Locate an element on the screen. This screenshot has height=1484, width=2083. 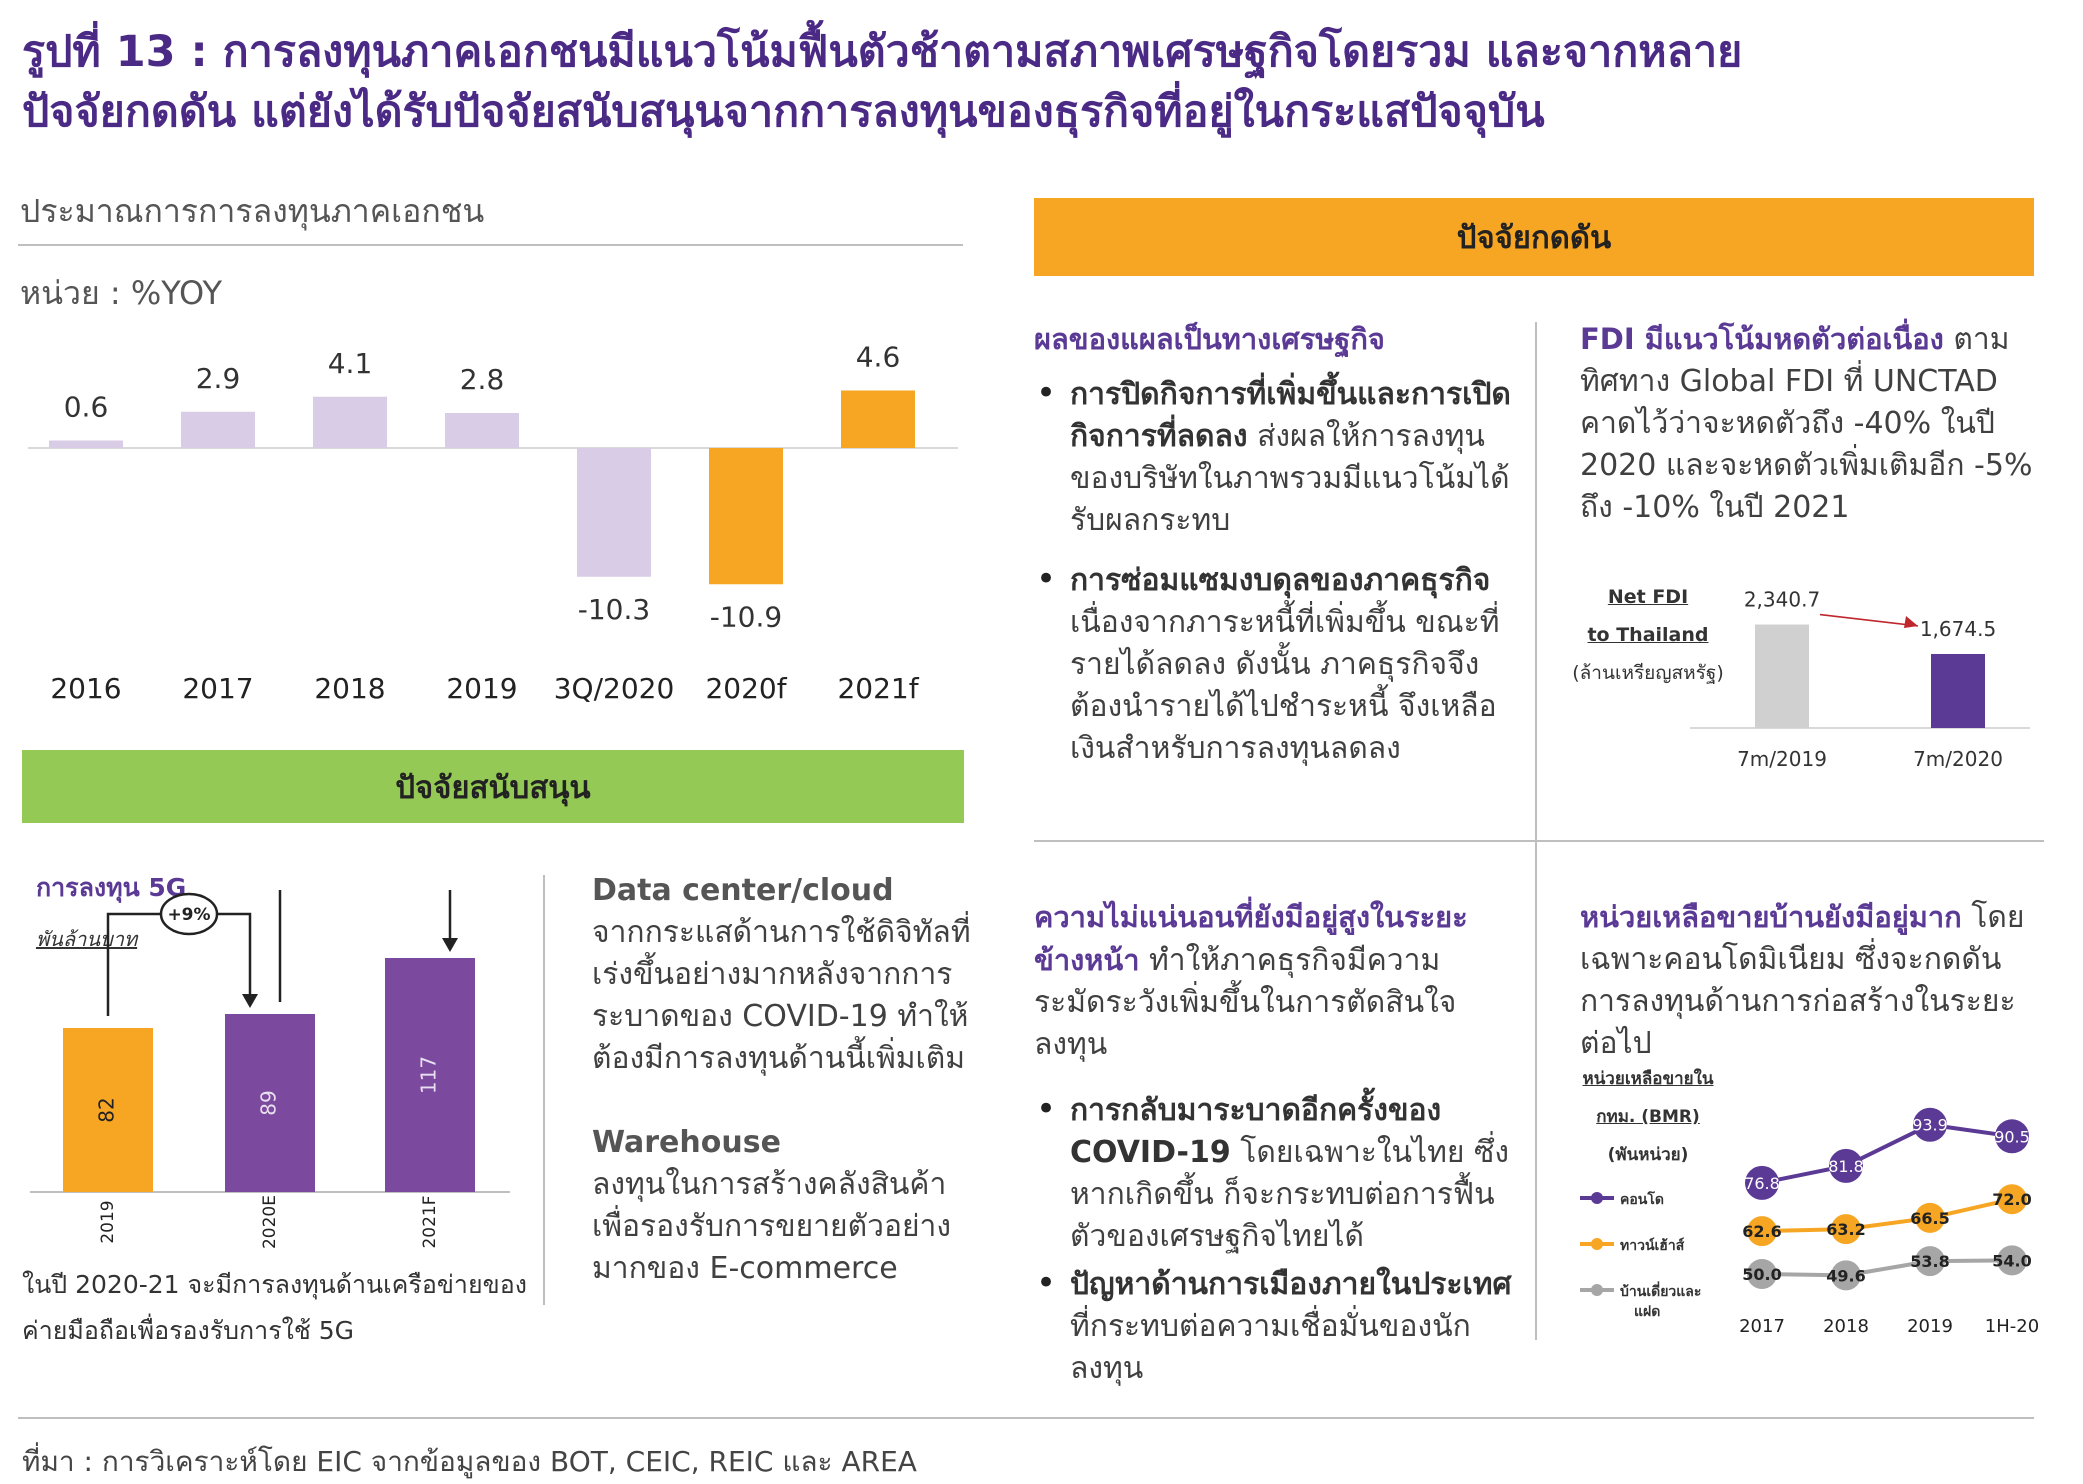
main-chart-category-label: 2017 is located at coordinates (217, 688).